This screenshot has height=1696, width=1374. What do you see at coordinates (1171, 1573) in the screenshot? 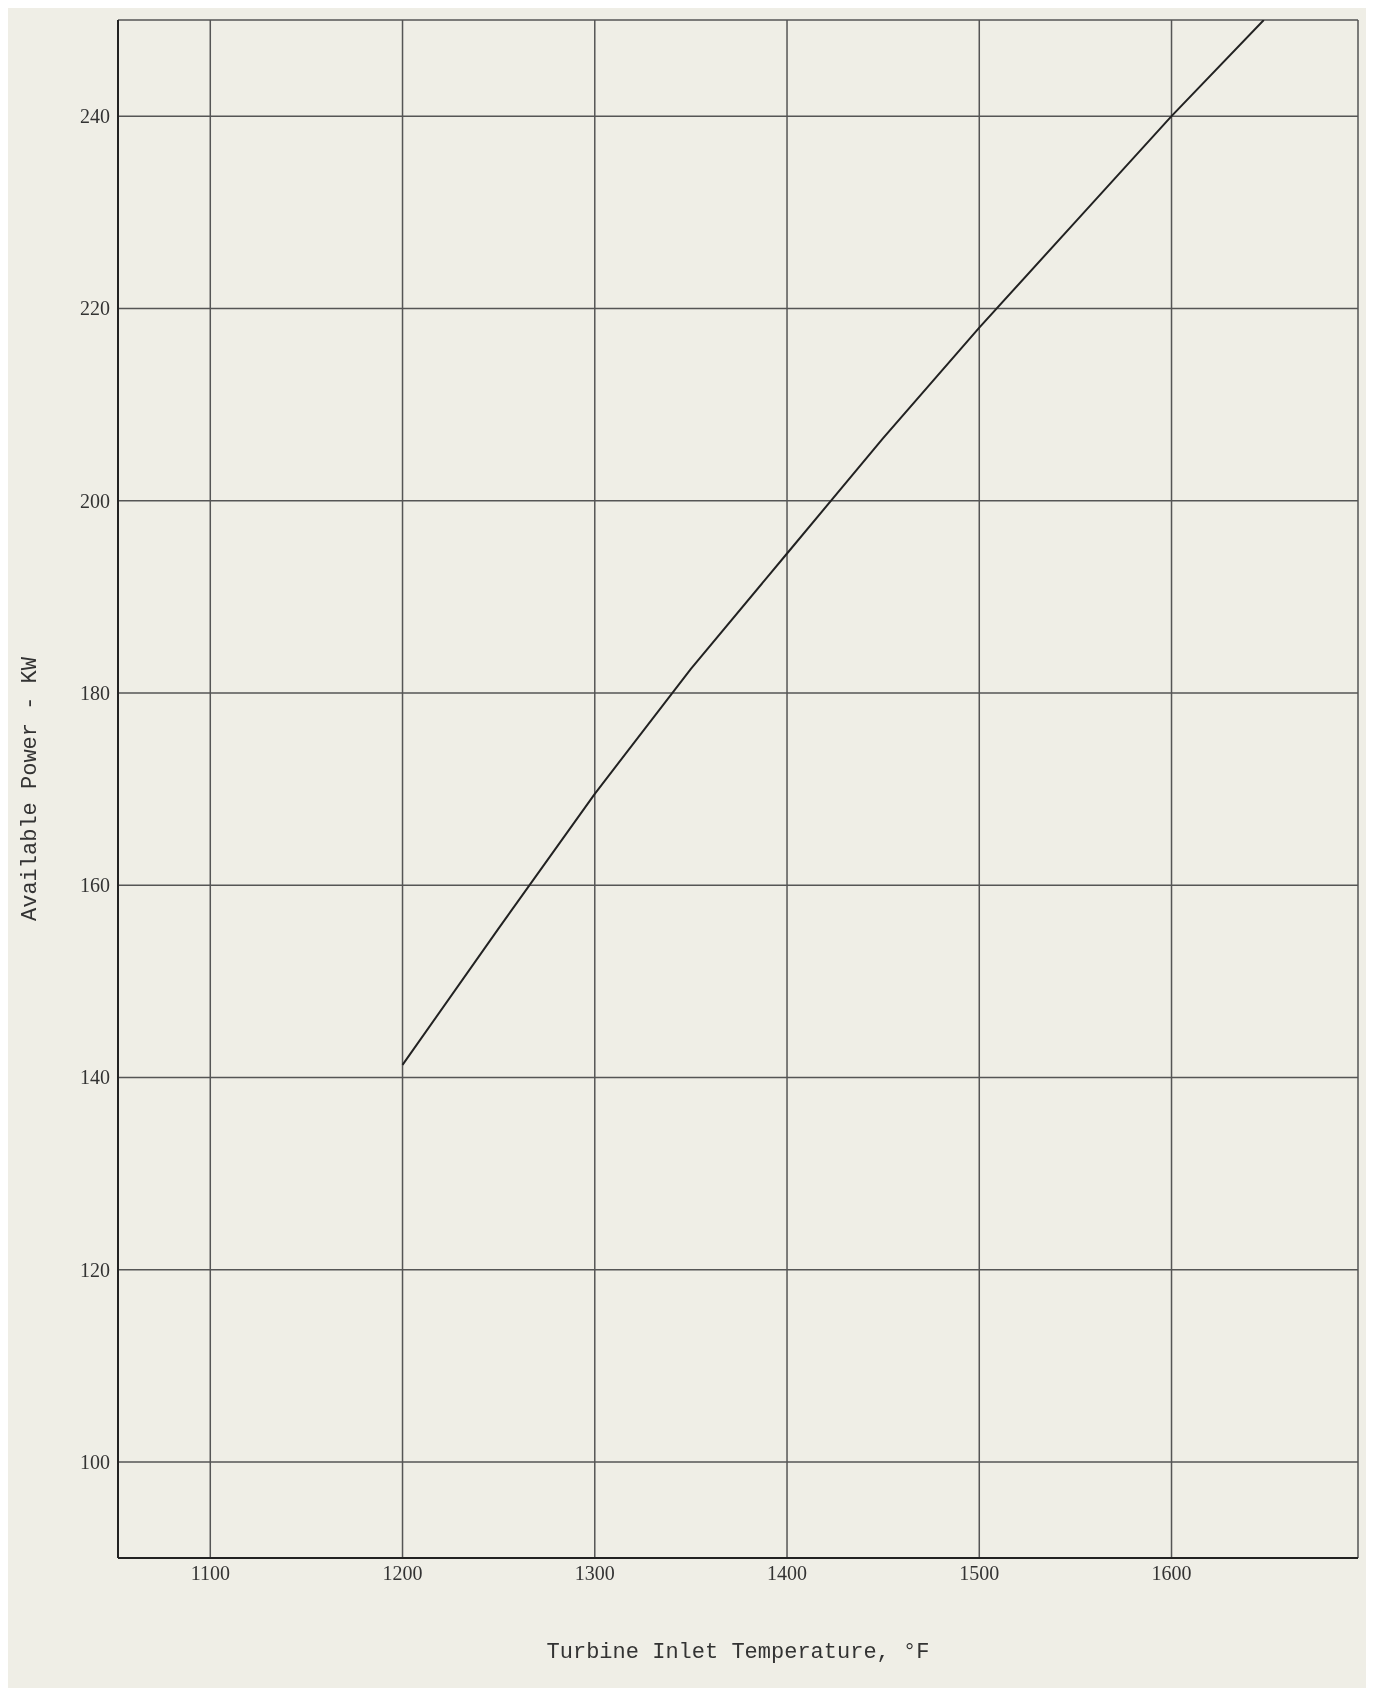
I see `x-tick-label: 1600` at bounding box center [1171, 1573].